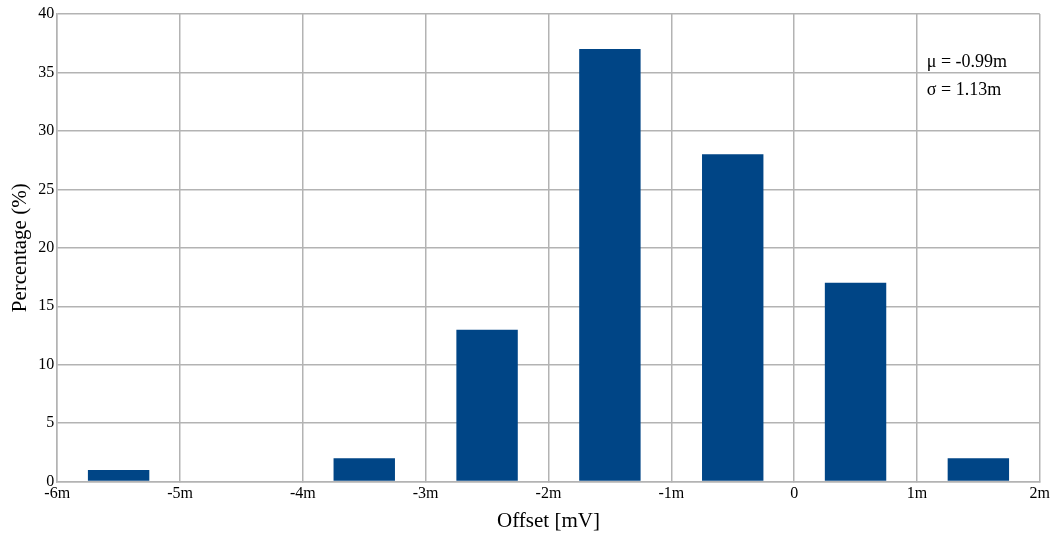 The width and height of the screenshot is (1053, 538). I want to click on annotation: σ = 1.13m, so click(964, 88).